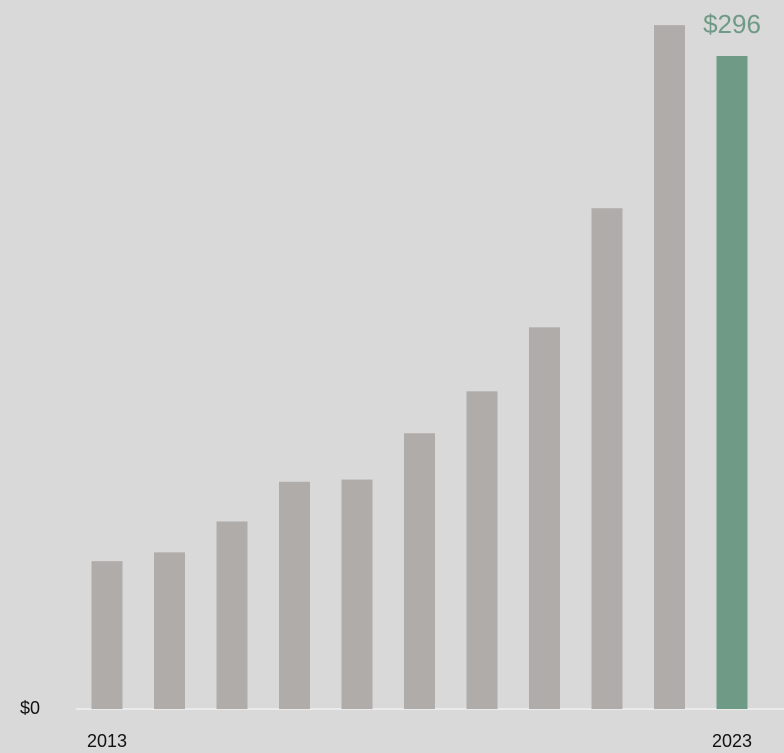 The image size is (784, 753). I want to click on value-label: $296, so click(732, 24).